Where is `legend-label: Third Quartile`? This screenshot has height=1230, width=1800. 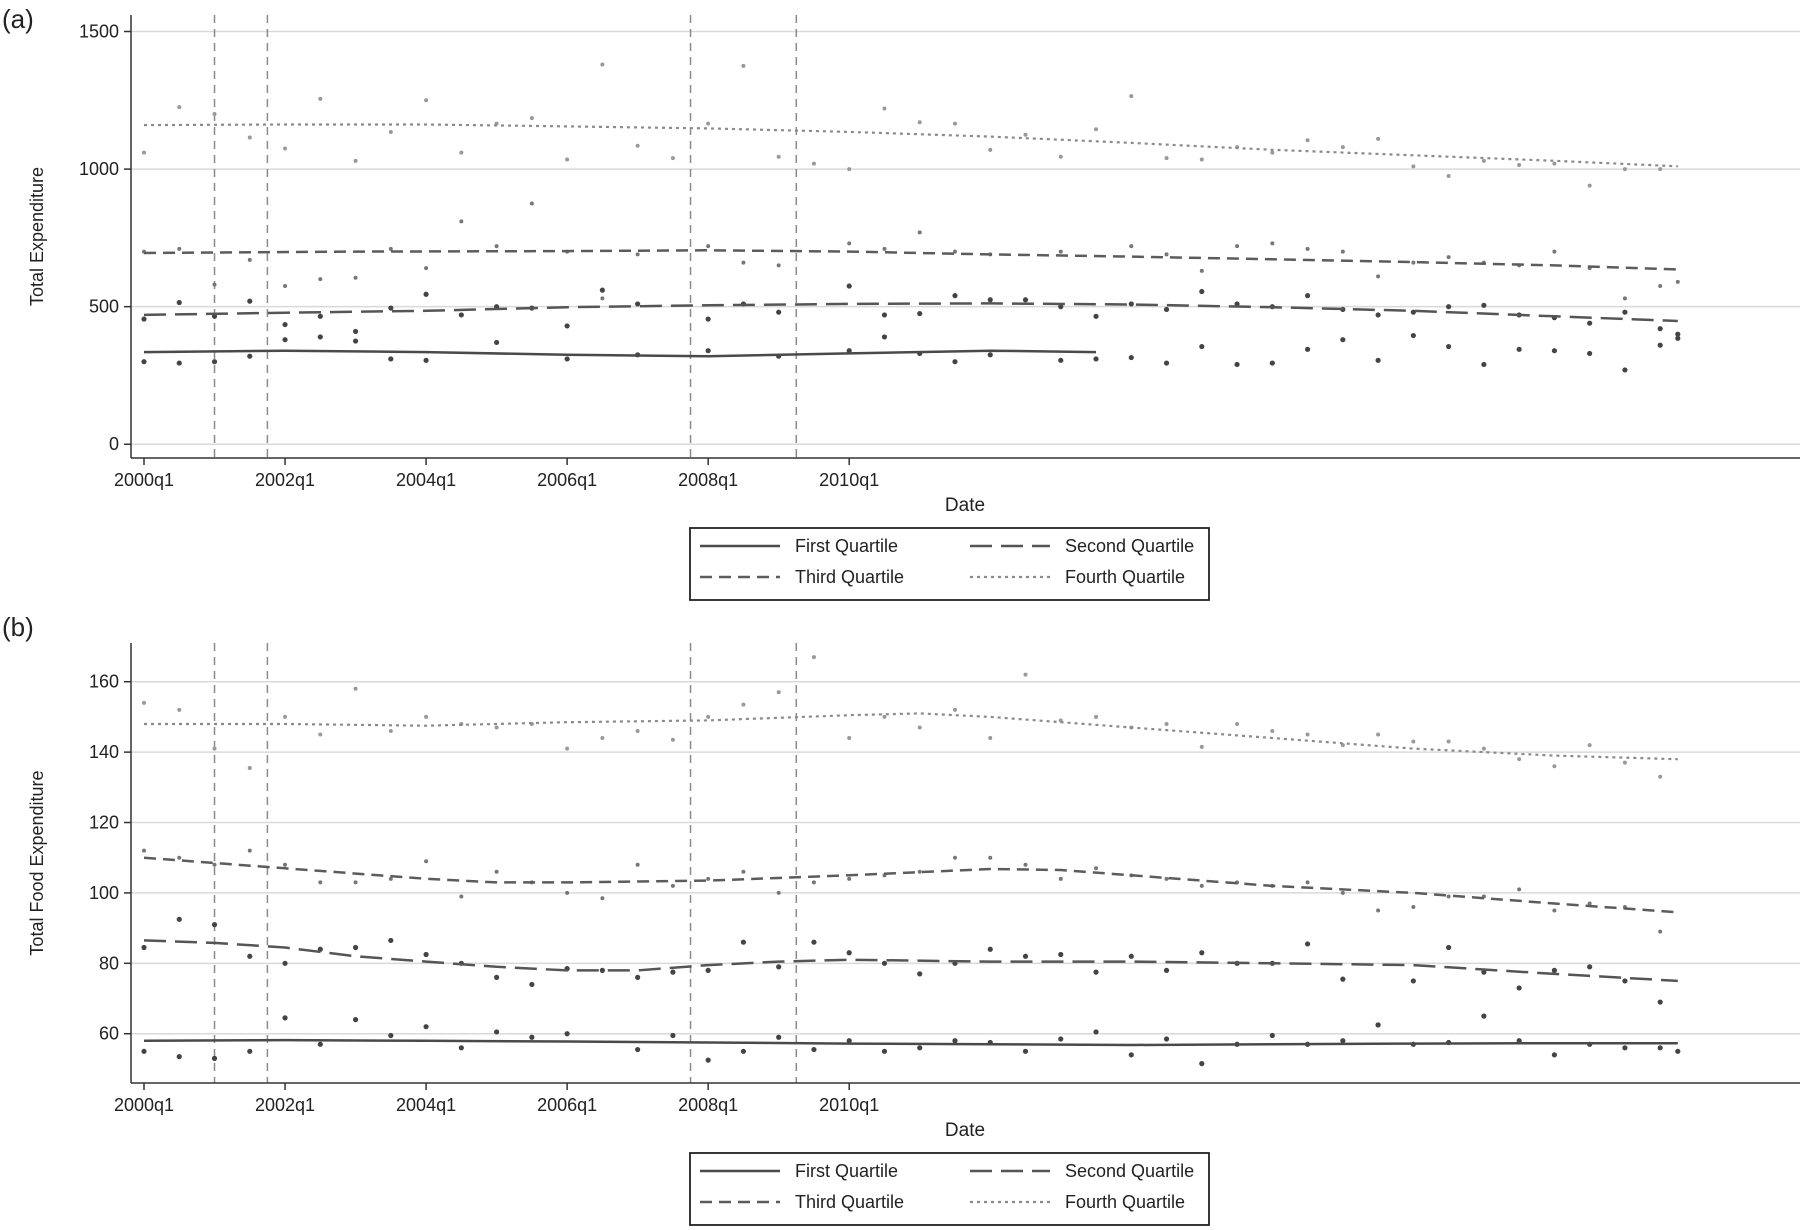
legend-label: Third Quartile is located at coordinates (849, 577).